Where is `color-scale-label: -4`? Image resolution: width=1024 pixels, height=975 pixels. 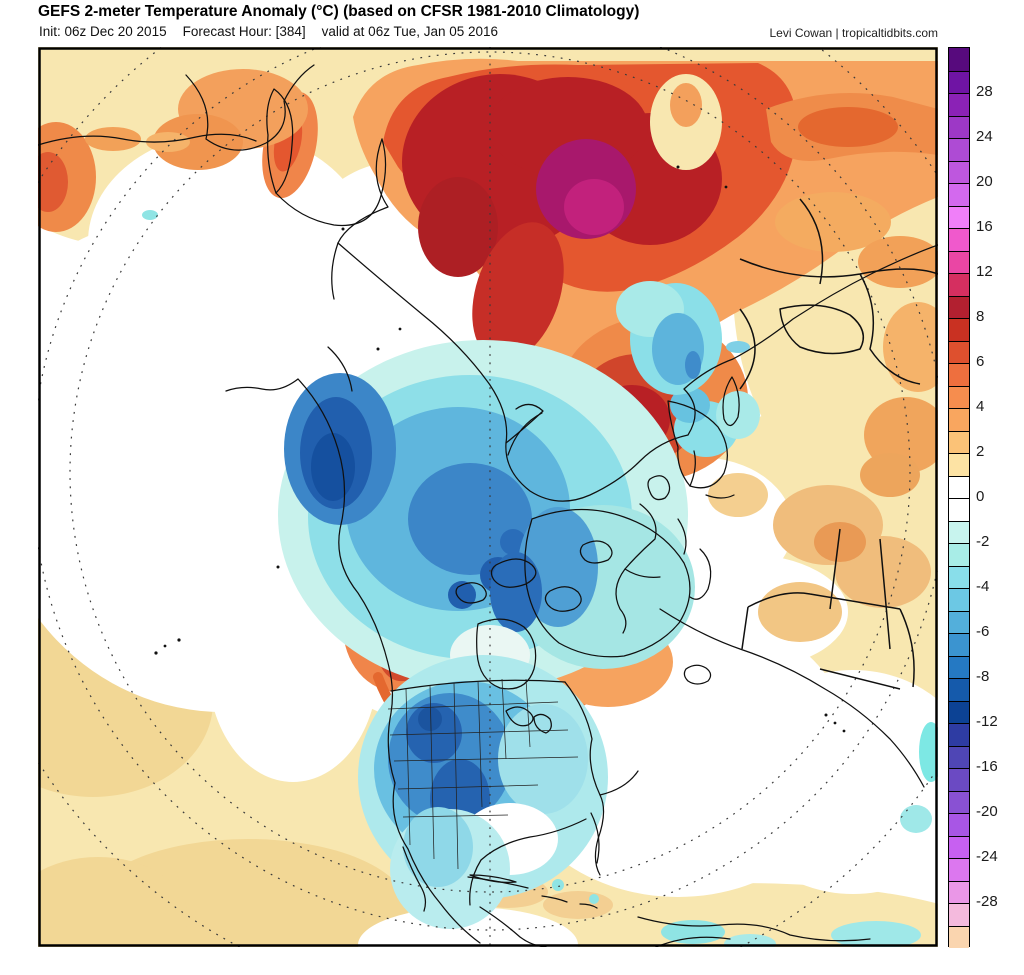 color-scale-label: -4 is located at coordinates (983, 586).